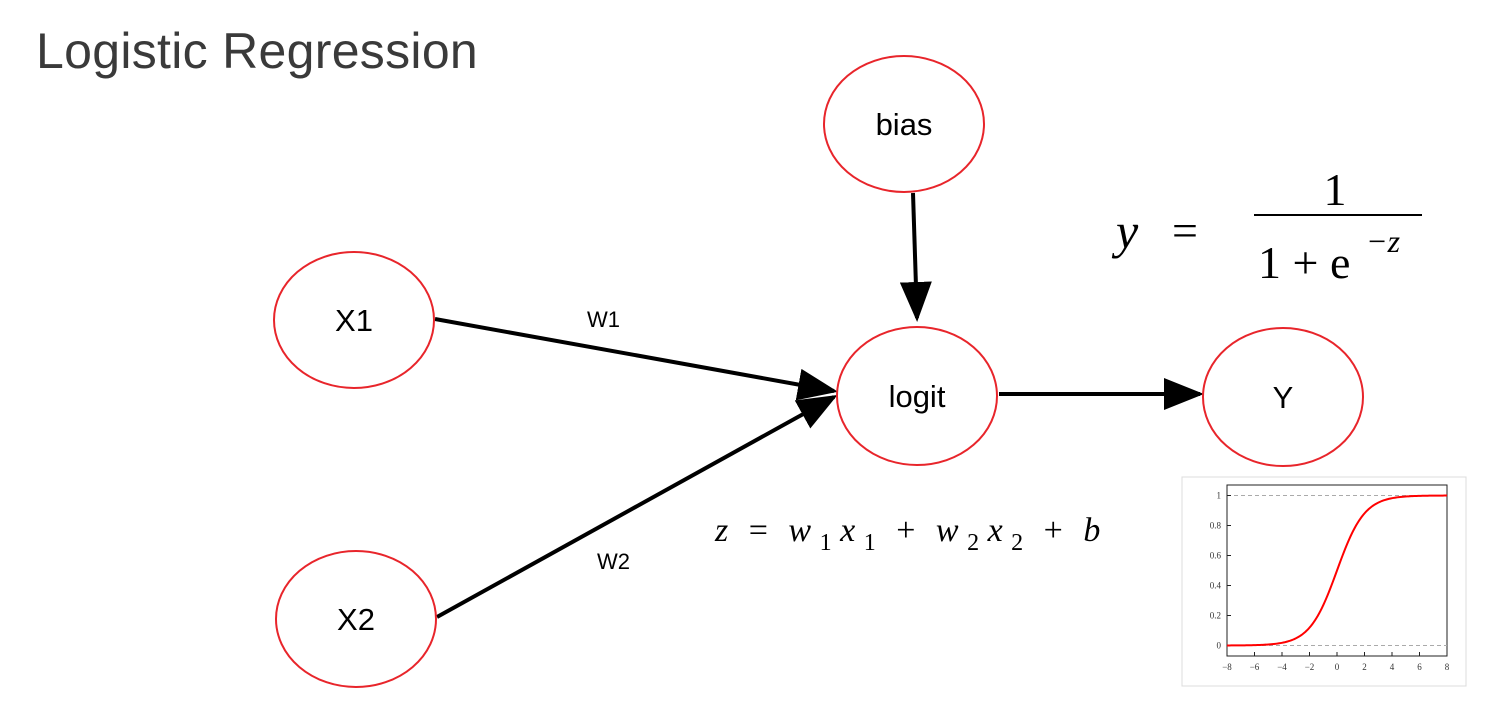  What do you see at coordinates (1337, 667) in the screenshot?
I see `x-tick-label: 0` at bounding box center [1337, 667].